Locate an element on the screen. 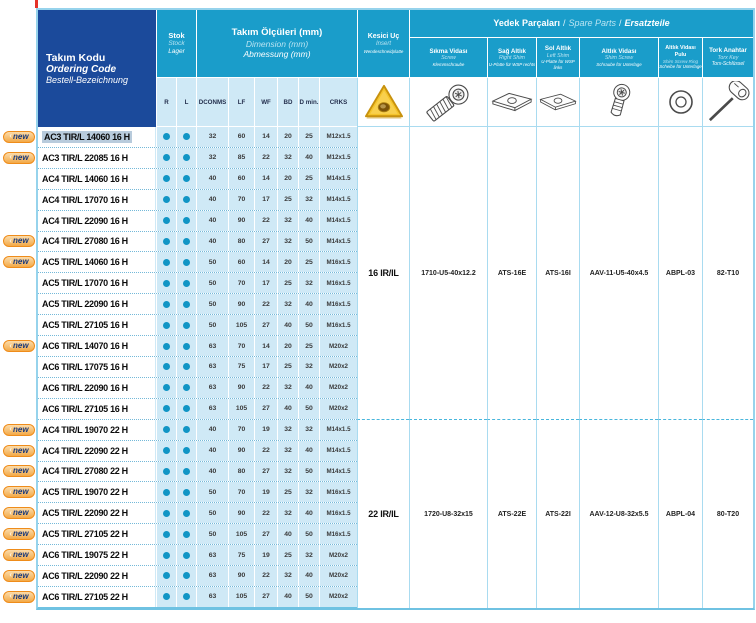 This screenshot has height=623, width=756. dmin-cell: 25 is located at coordinates (308, 178).